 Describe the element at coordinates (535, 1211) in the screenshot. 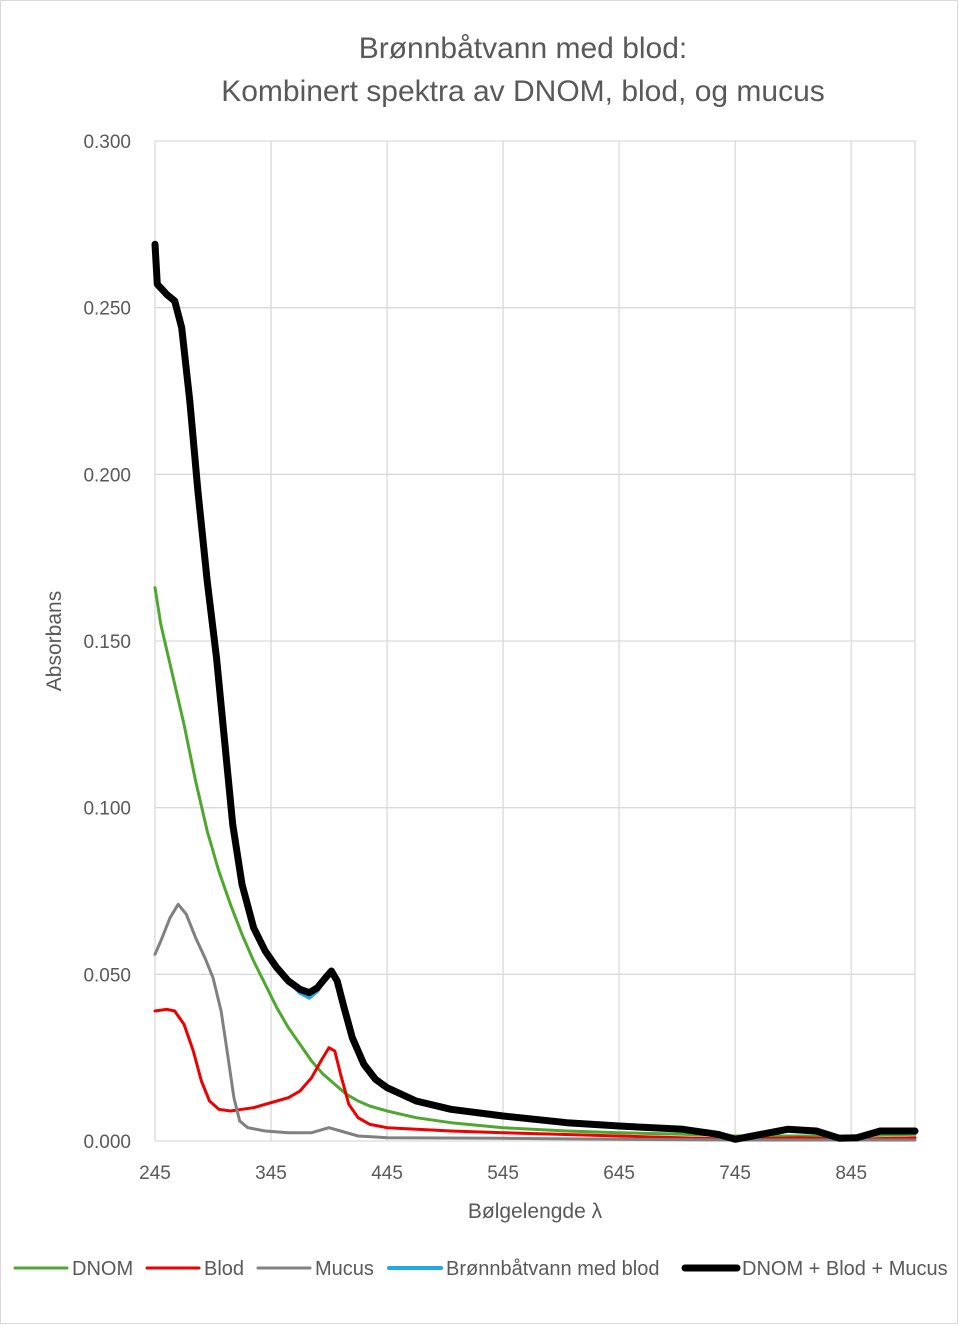

I see `x-axis-label: Bølgelengde λ` at that location.